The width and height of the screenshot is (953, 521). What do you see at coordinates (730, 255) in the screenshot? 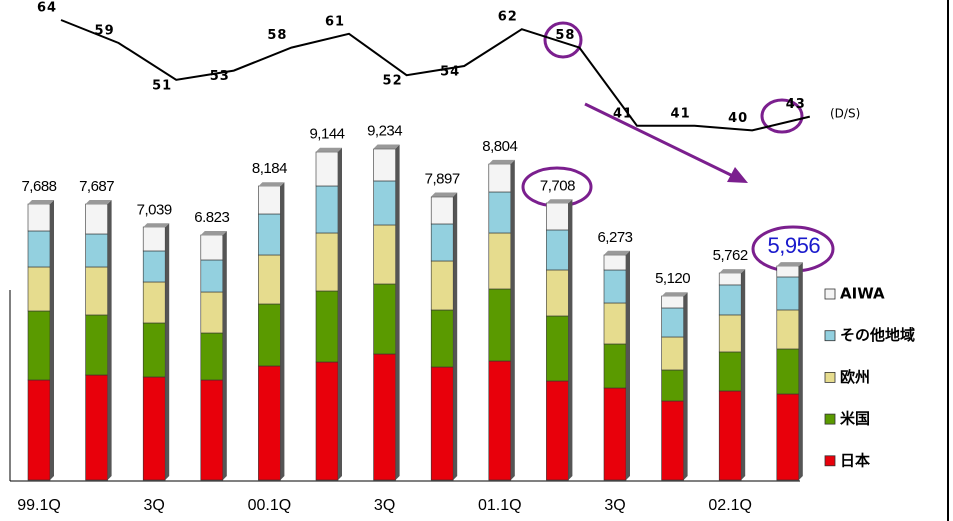
I see `total-label: 5,762` at bounding box center [730, 255].